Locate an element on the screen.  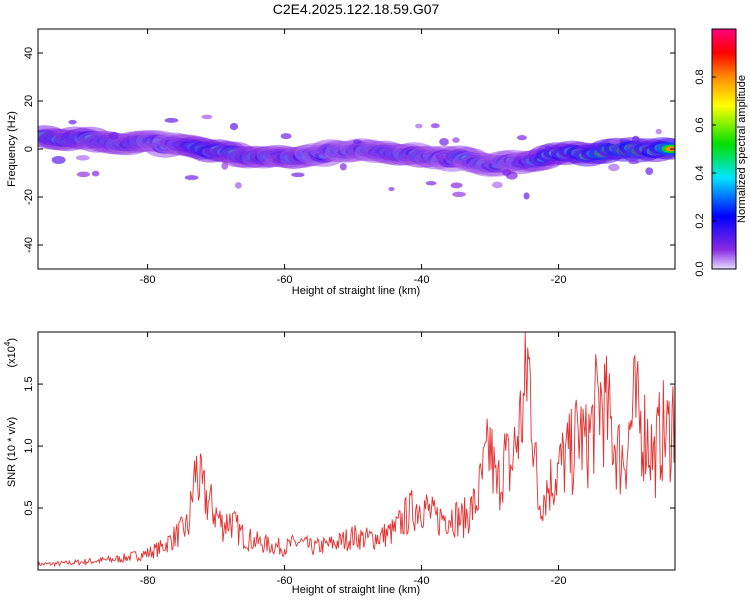
spectrogram-x-tick-label: -40 is located at coordinates (422, 280).